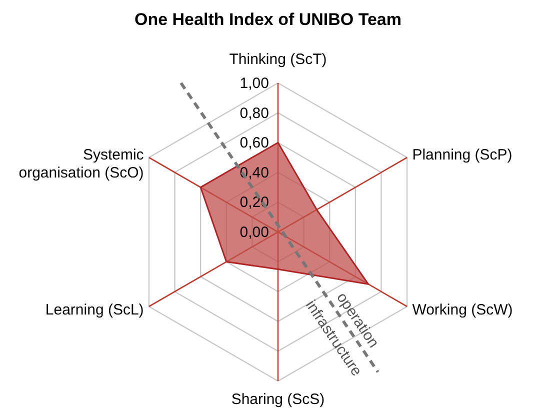 The image size is (536, 412). Describe the element at coordinates (254, 173) in the screenshot. I see `y-tick-label: 0,40` at that location.